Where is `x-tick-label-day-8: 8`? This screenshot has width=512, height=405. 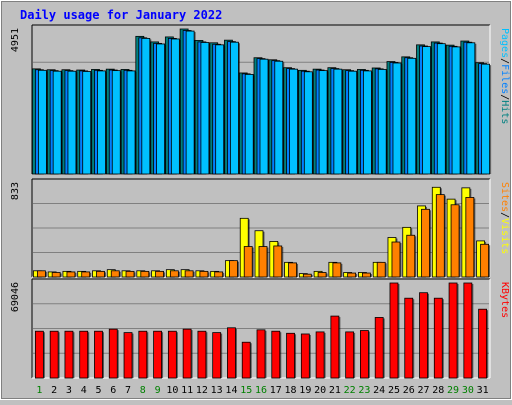
x-tick-label-day-8: 8 is located at coordinates (143, 390).